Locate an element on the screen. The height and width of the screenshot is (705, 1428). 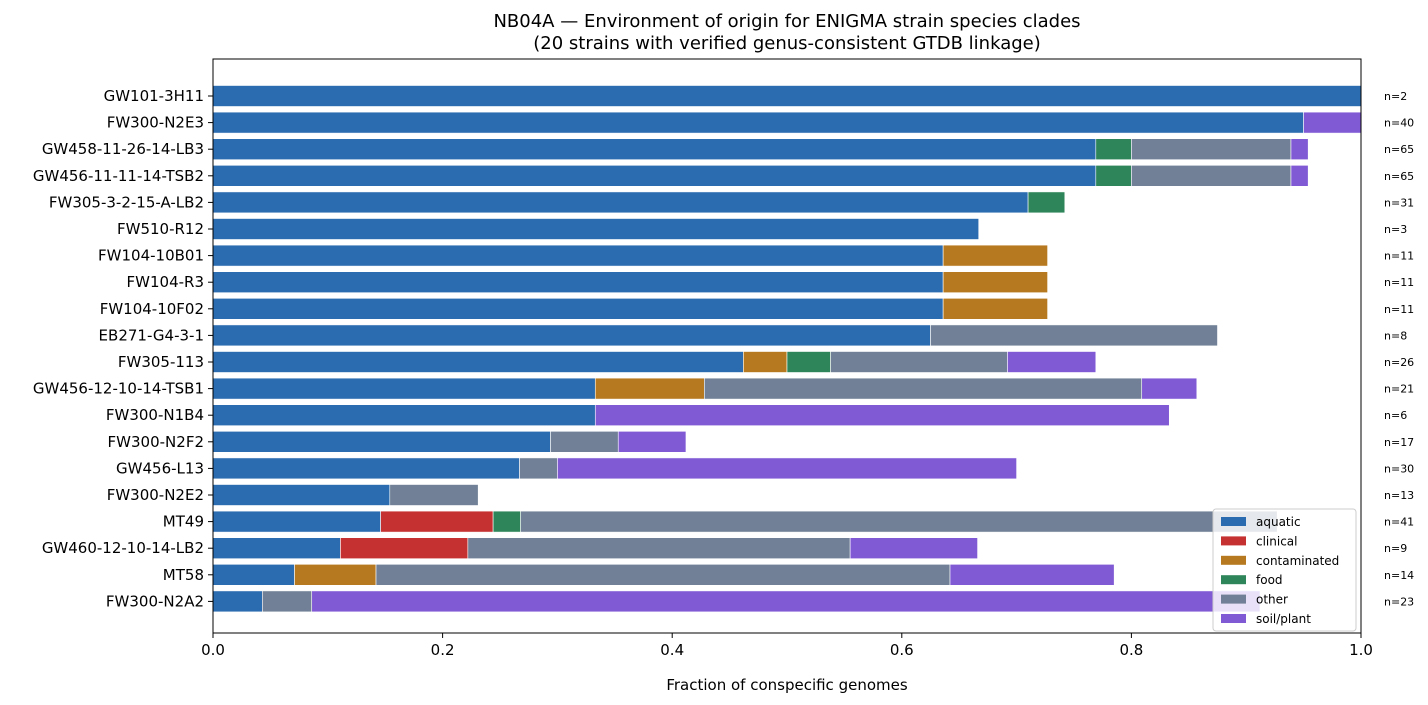
count-label: n=26 is located at coordinates (1399, 362).